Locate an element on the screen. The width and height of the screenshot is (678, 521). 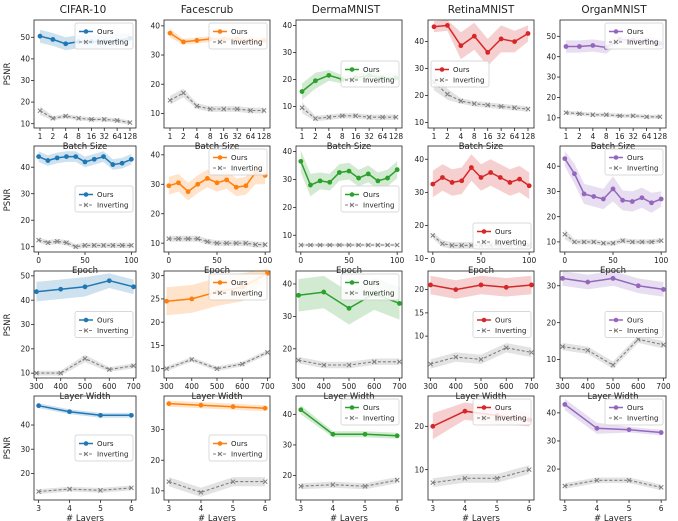
x-tick-label: 50 is located at coordinates (217, 260).